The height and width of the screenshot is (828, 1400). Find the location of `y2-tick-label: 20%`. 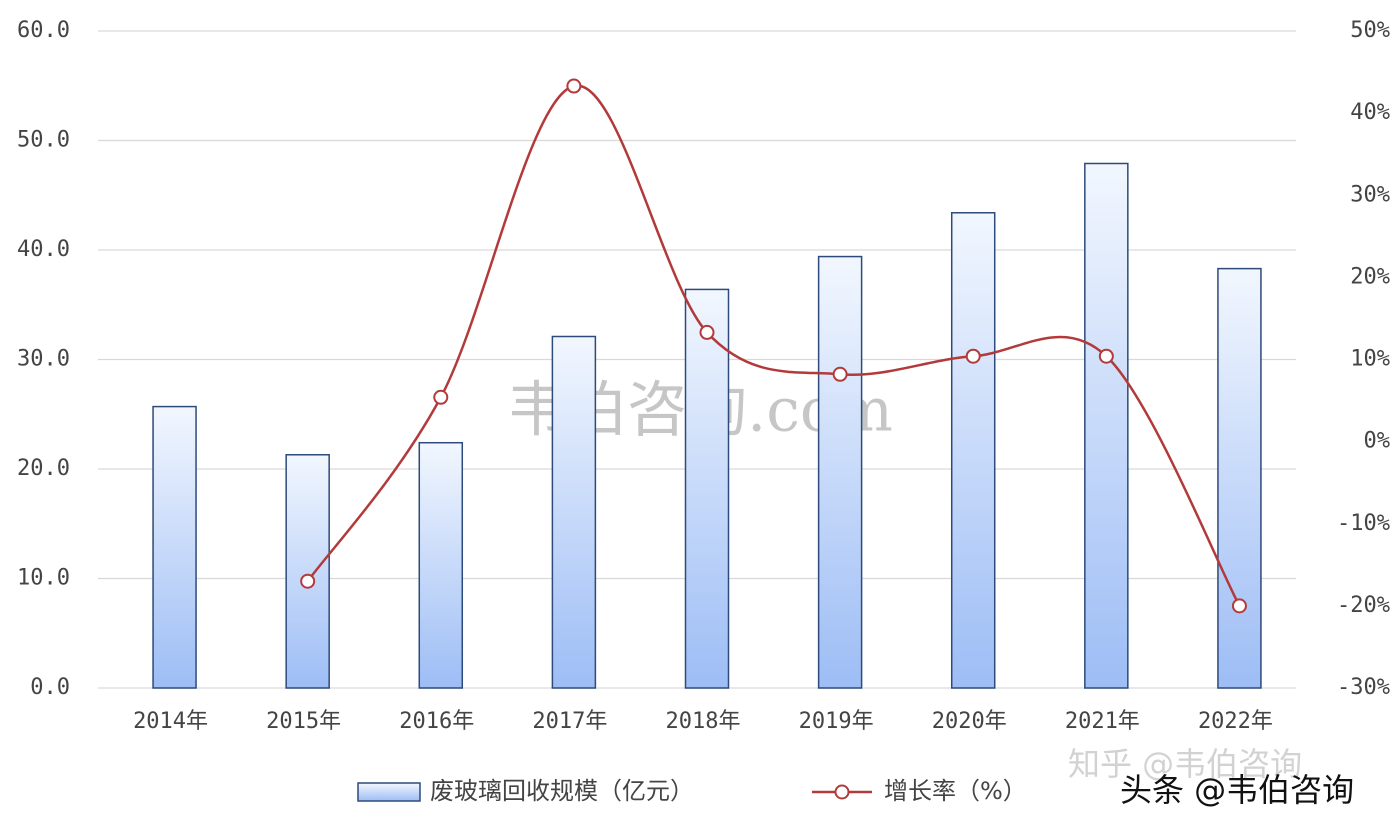

y2-tick-label: 20% is located at coordinates (1370, 276).